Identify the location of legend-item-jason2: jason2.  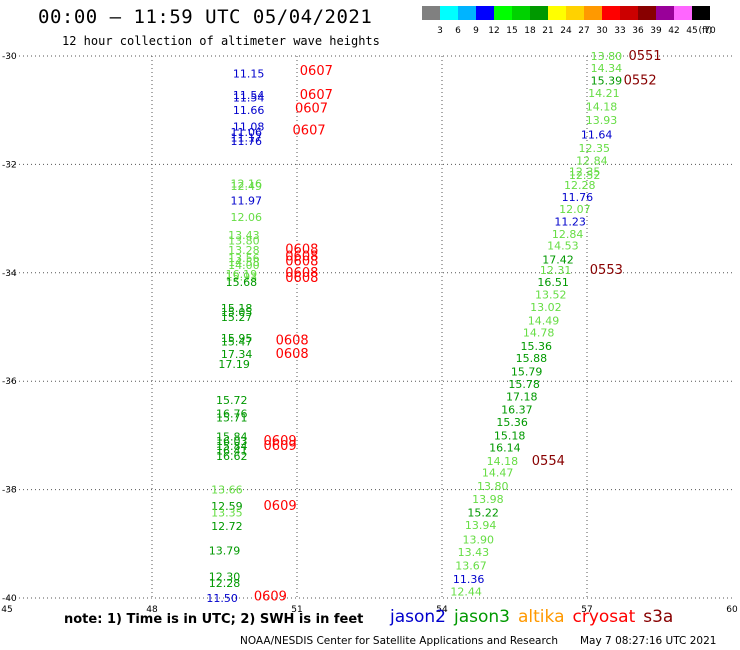
(418, 617).